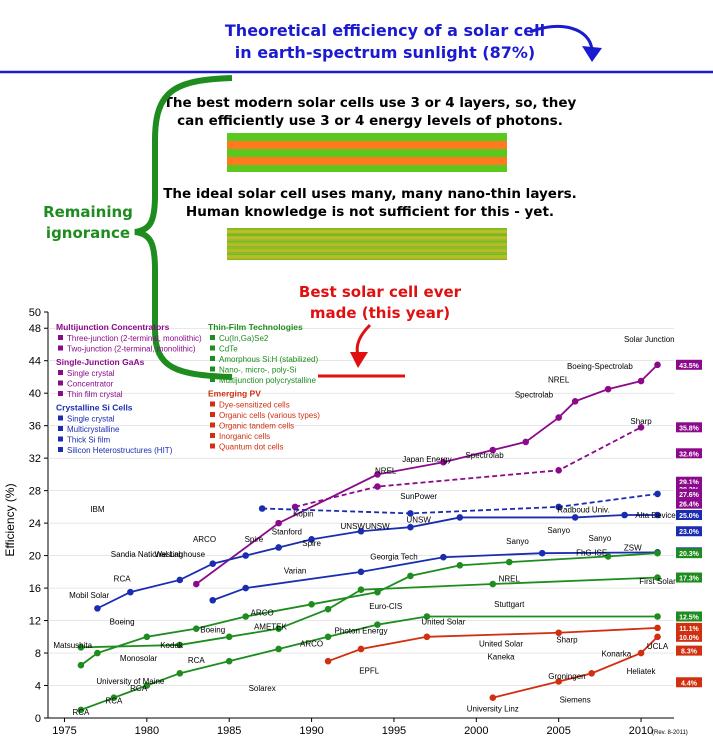 This screenshot has width=713, height=740. Describe the element at coordinates (418, 496) in the screenshot. I see `point-label: SunPower` at that location.